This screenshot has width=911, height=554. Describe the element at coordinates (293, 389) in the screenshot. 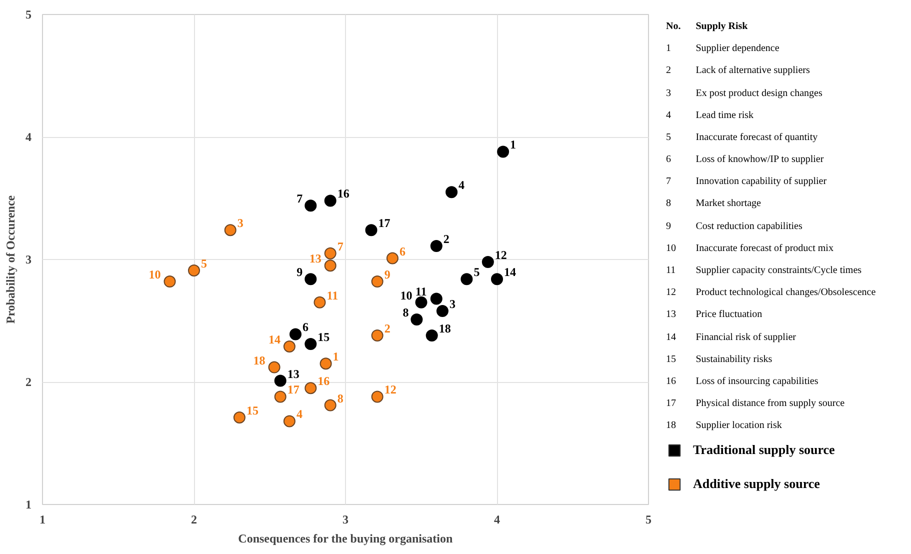

I see `annotation: 17` at that location.